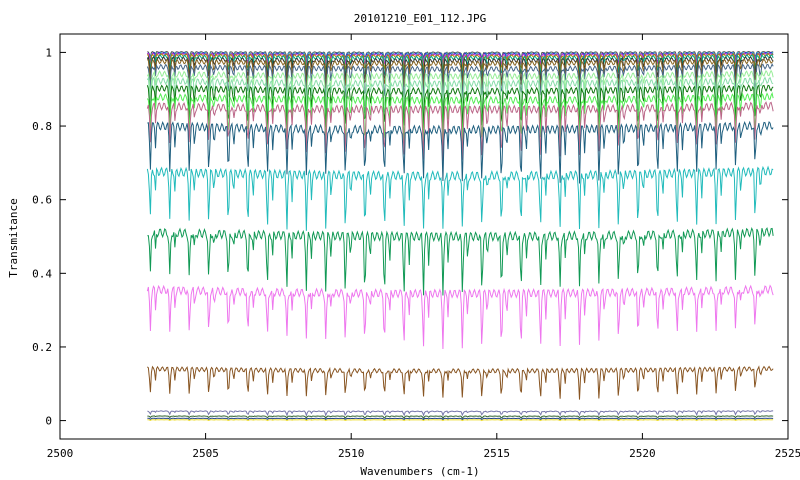 This screenshot has width=800, height=480. I want to click on y-tick-label: 1, so click(48, 52).